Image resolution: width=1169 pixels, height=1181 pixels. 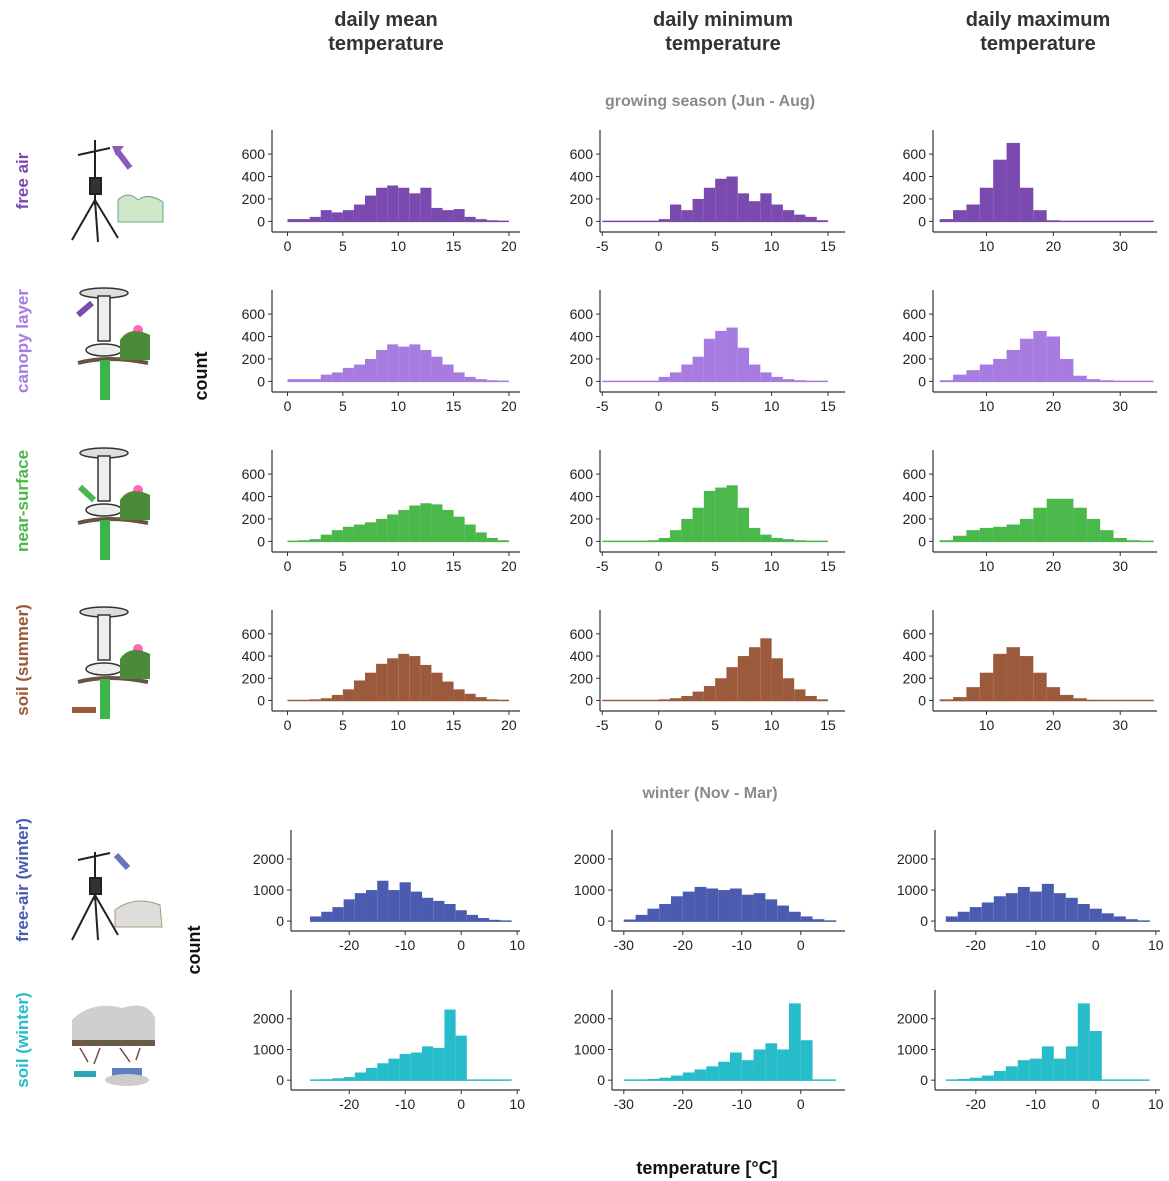 What do you see at coordinates (742, 1104) in the screenshot?
I see `x-tick-label: -10` at bounding box center [742, 1104].